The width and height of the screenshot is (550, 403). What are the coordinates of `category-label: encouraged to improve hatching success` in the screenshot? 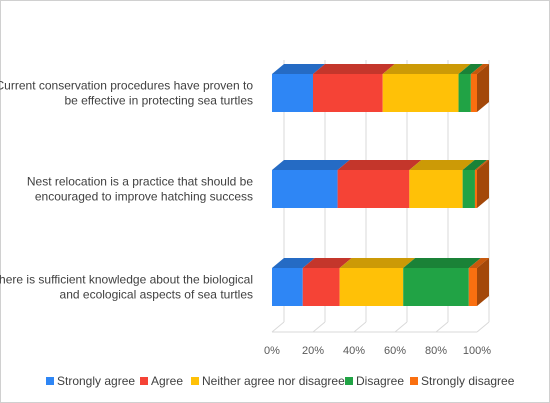 It's located at (144, 197).